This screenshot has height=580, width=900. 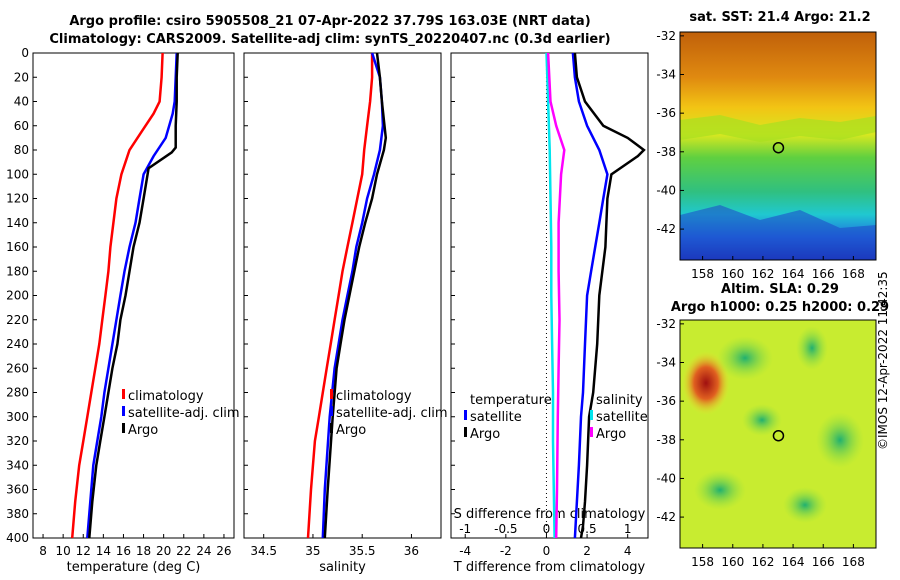 I want to click on sst-lat-tick-label: -36, so click(x=666, y=113).